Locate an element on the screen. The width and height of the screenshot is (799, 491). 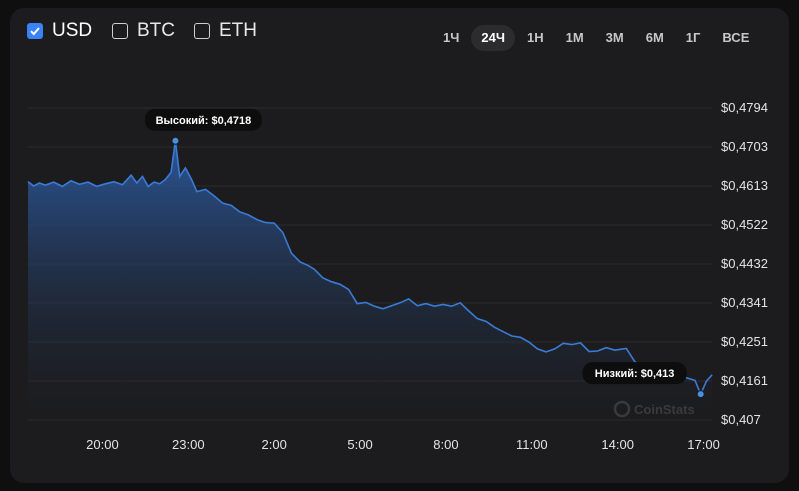
x-tick-label: 8:00 is located at coordinates (445, 444).